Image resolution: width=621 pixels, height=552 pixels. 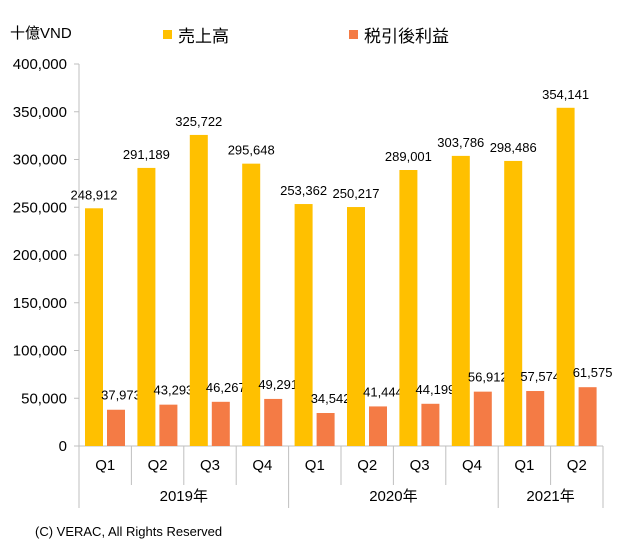 What do you see at coordinates (278, 384) in the screenshot?
I see `data-label-profit: 49,291` at bounding box center [278, 384].